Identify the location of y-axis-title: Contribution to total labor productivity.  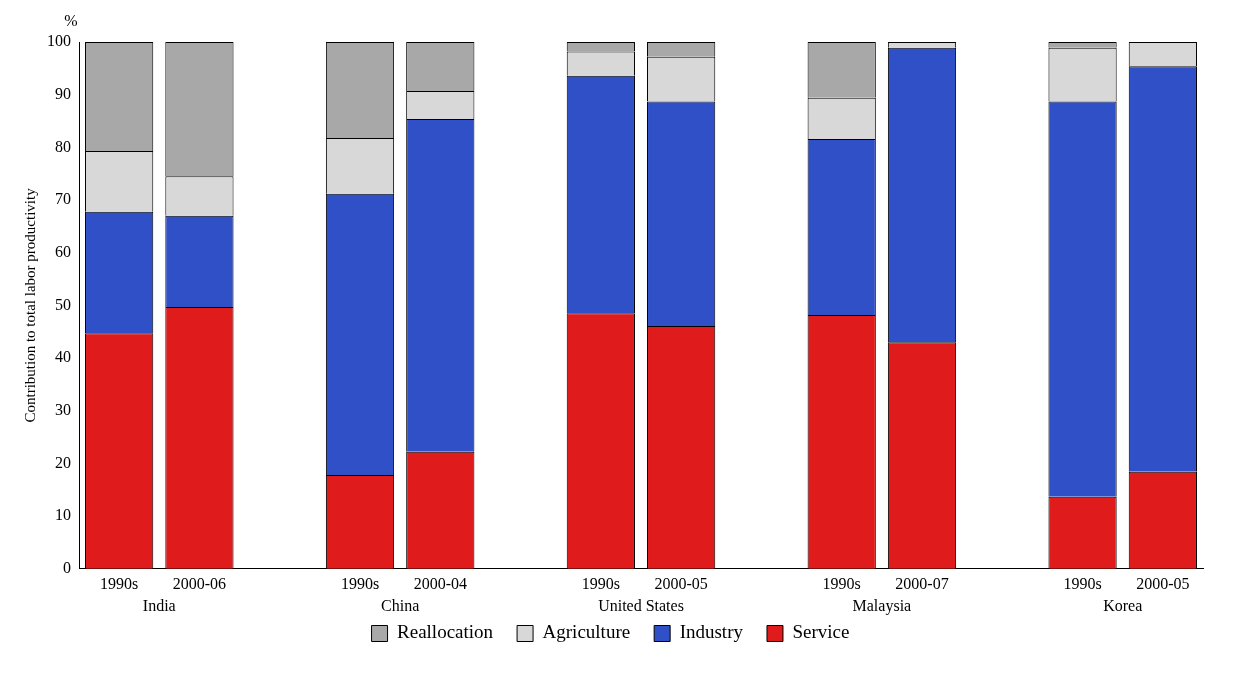
(29, 305).